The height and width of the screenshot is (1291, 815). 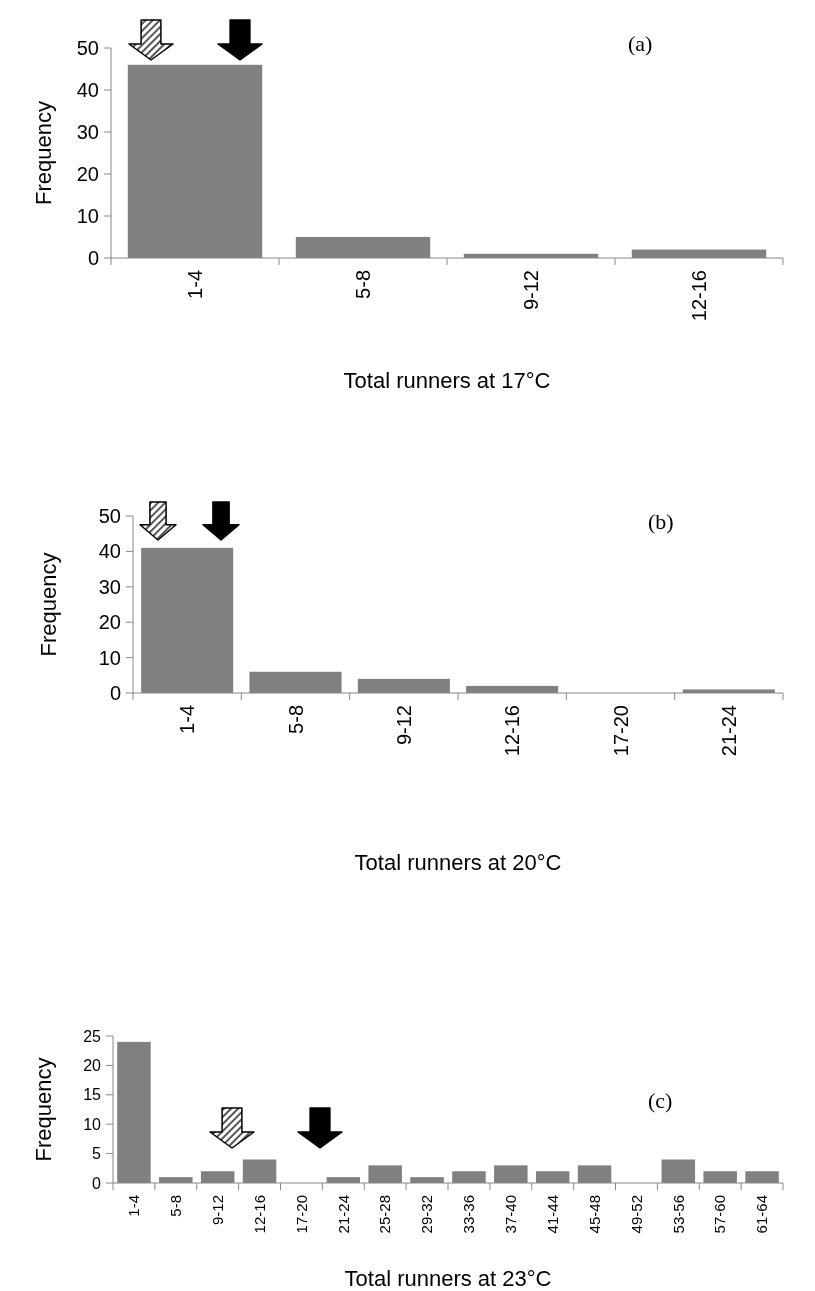 What do you see at coordinates (552, 1214) in the screenshot?
I see `x-tick-label: 41-44` at bounding box center [552, 1214].